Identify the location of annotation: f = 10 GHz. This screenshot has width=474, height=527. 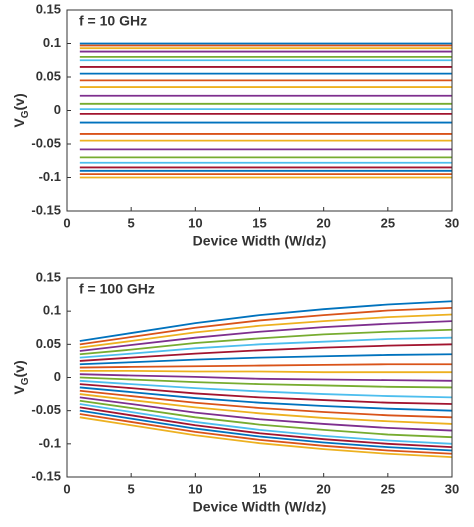
(113, 21).